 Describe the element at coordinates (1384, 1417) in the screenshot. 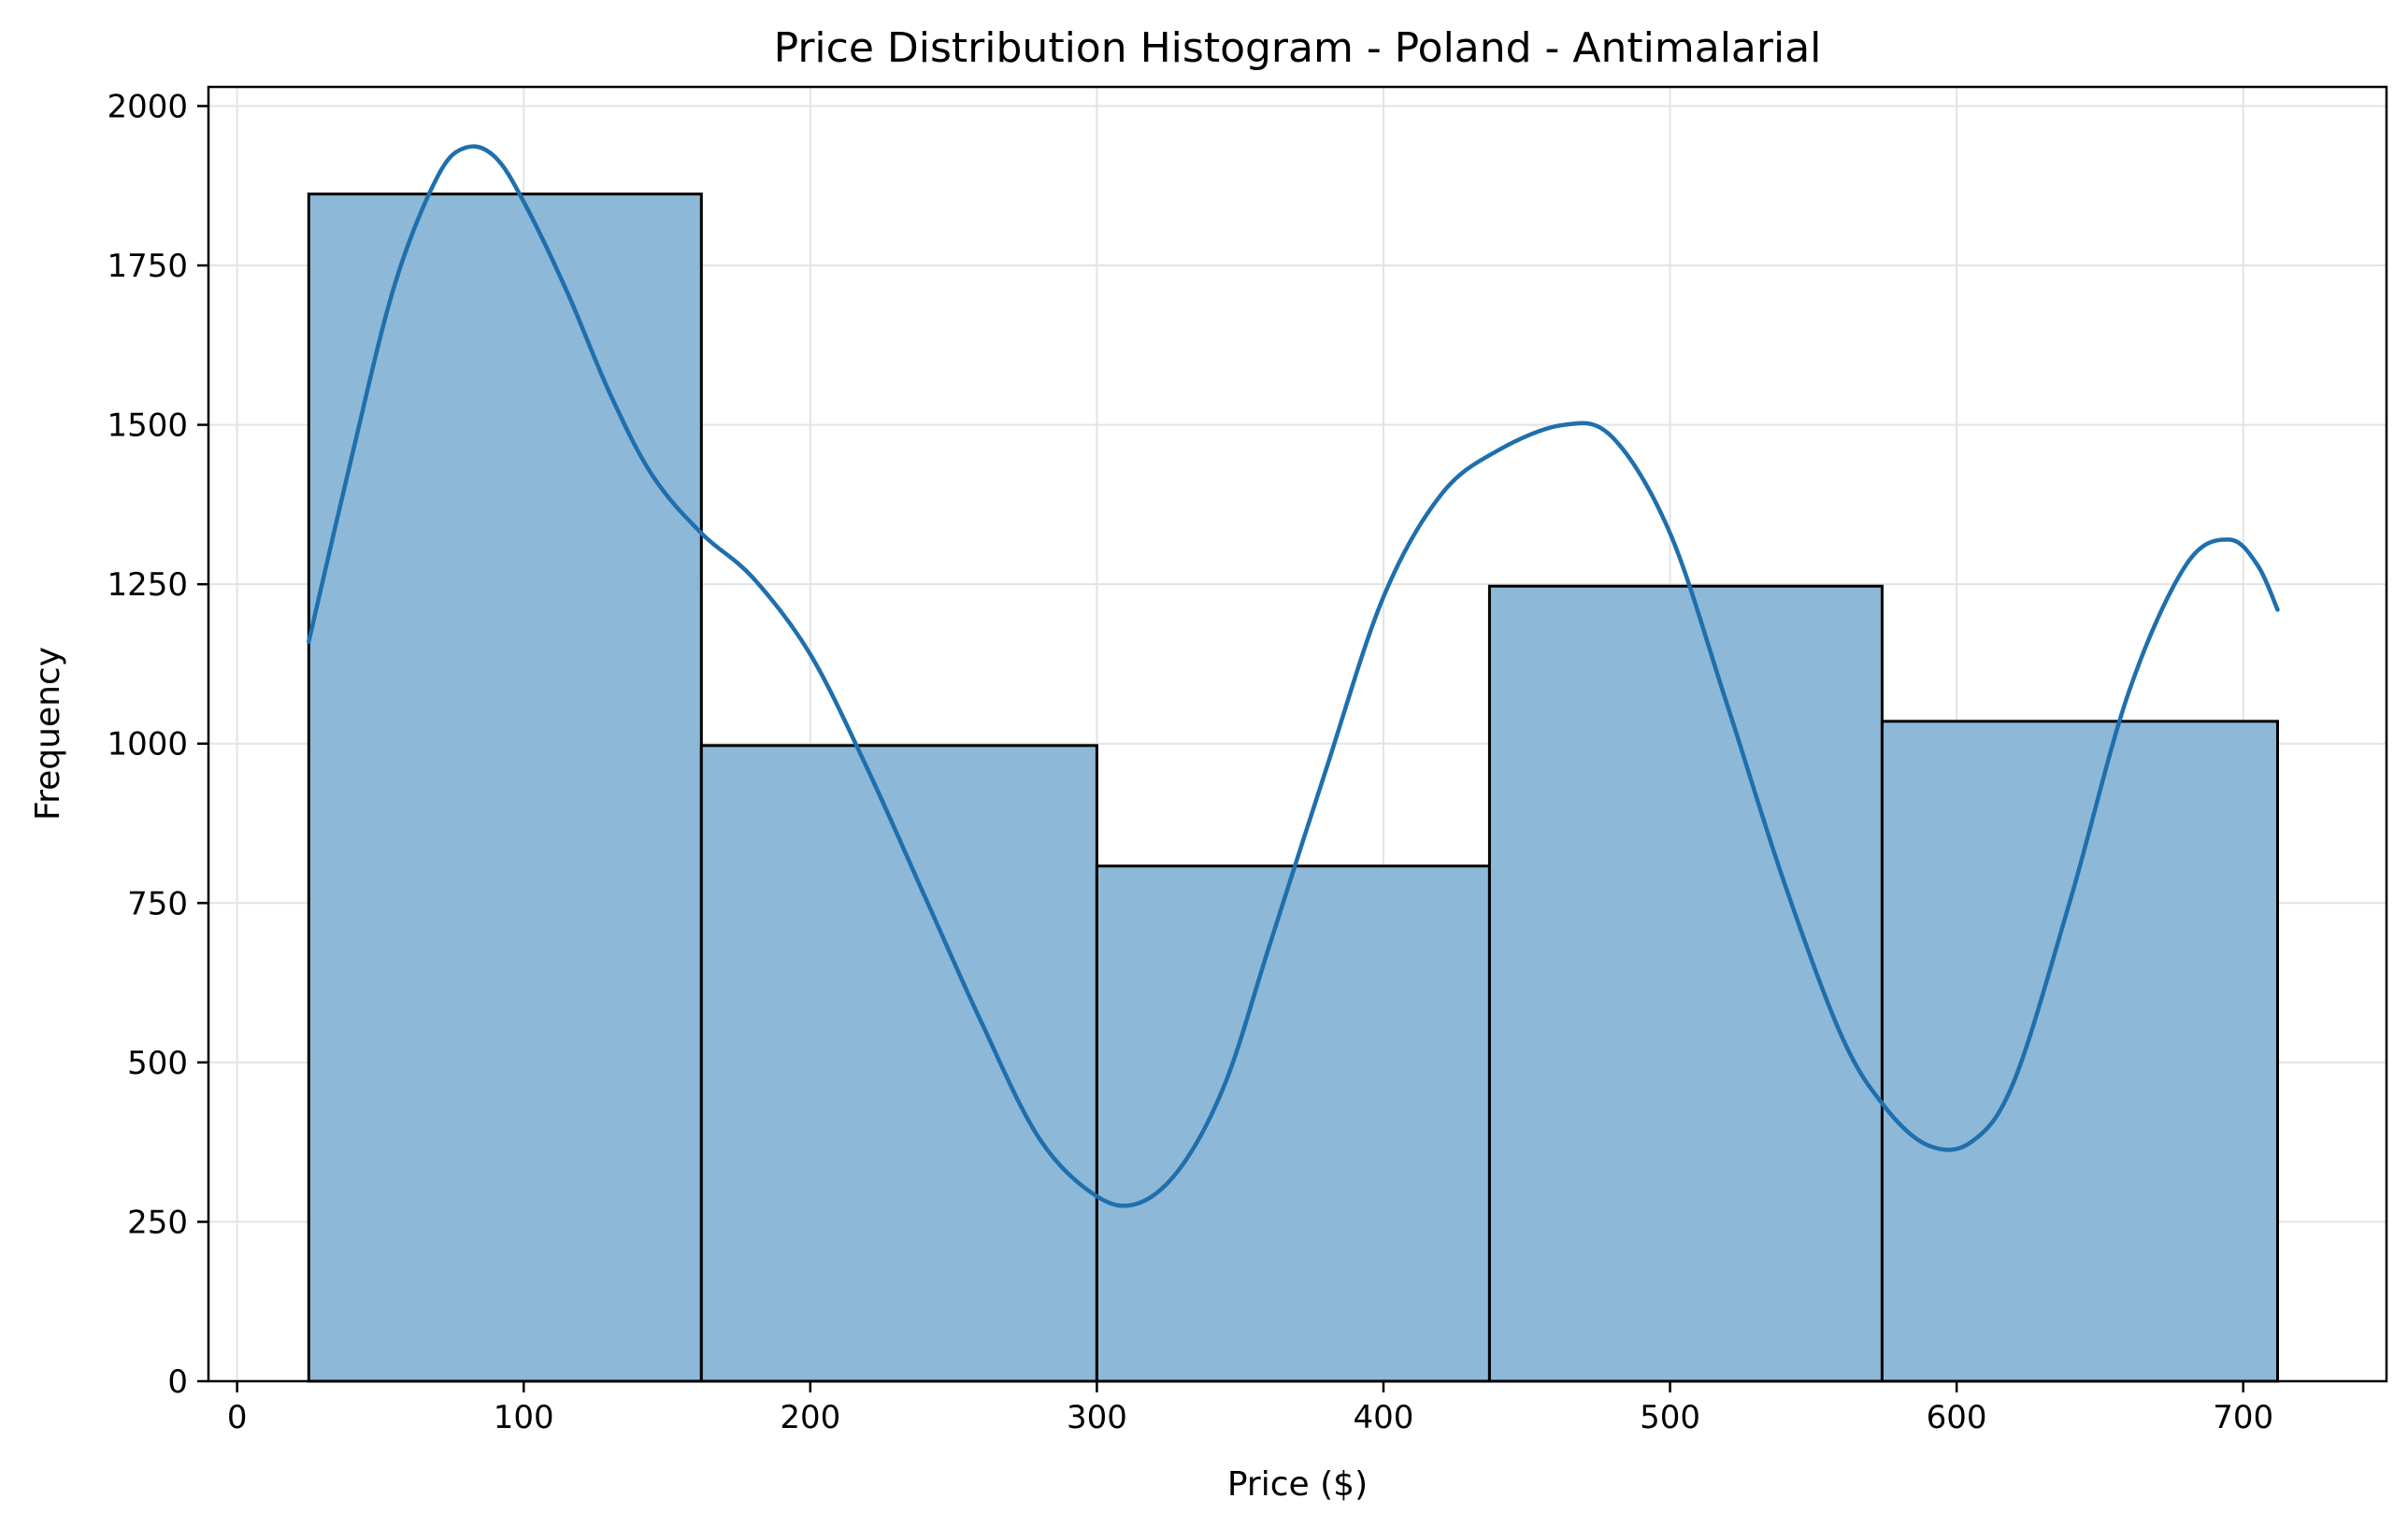

I see `x-tick-label: 400` at that location.